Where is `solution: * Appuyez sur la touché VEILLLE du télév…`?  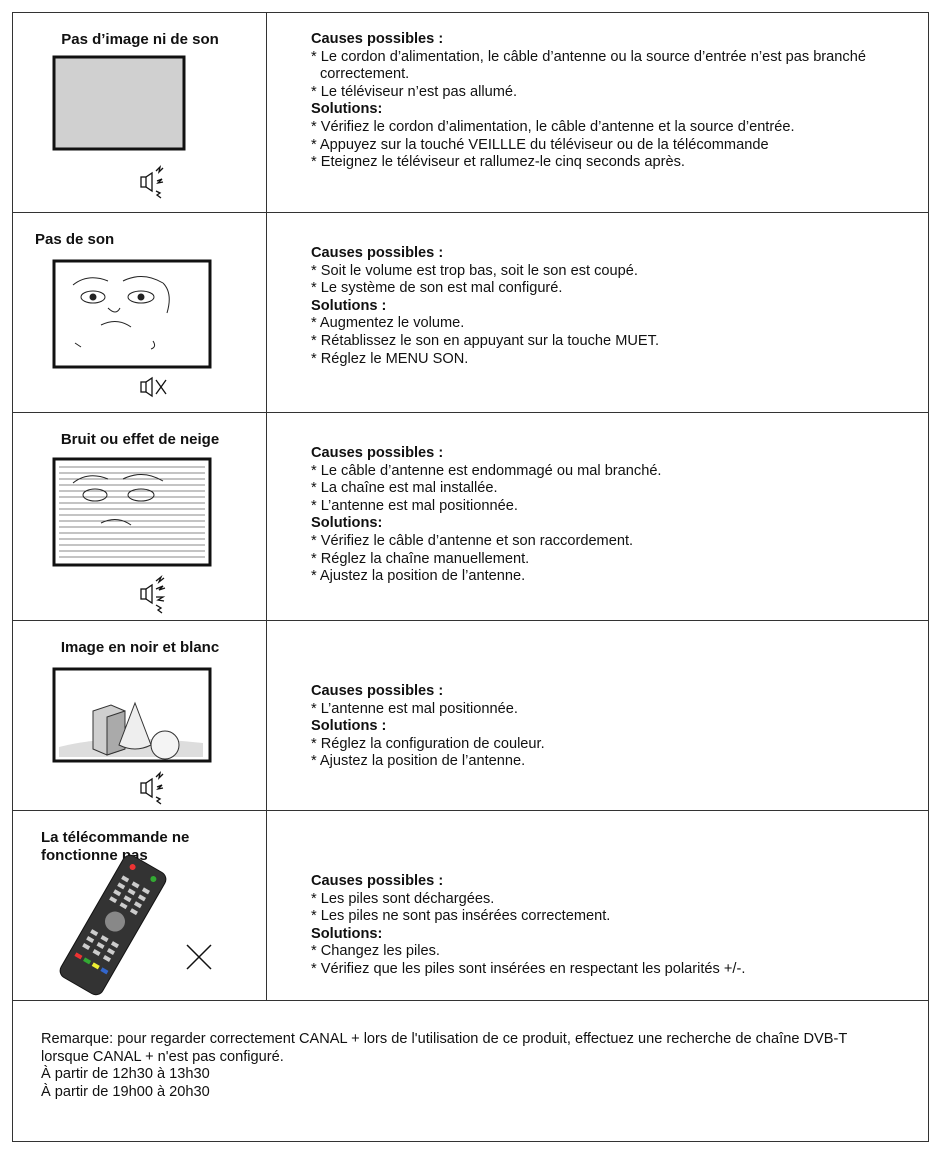
solution: * Appuyez sur la touché VEILLLE du télév… is located at coordinates (540, 144).